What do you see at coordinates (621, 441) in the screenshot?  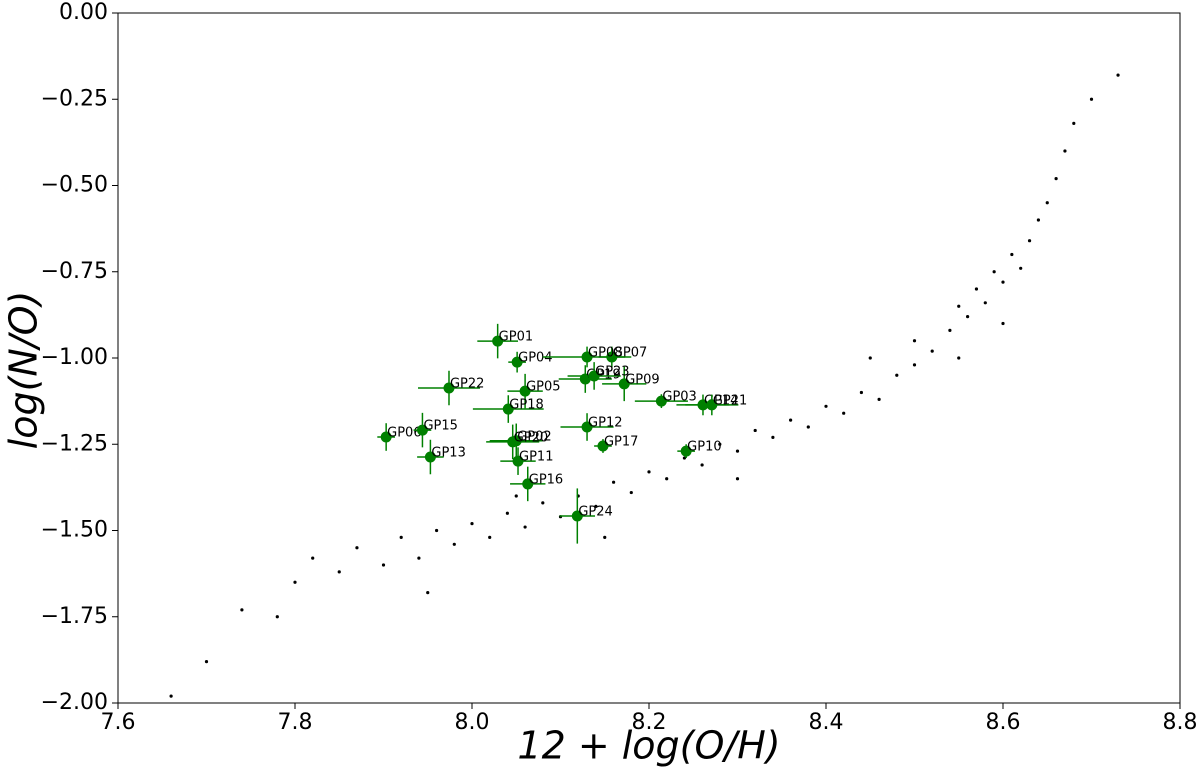 I see `point-label: GP17` at bounding box center [621, 441].